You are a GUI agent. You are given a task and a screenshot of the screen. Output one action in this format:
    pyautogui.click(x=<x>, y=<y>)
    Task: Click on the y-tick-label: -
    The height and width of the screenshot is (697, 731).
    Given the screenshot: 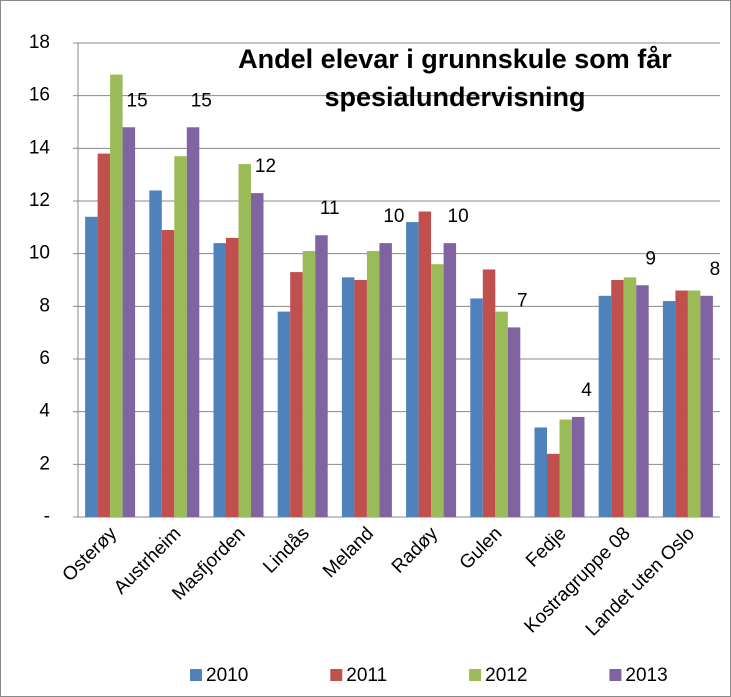 What is the action you would take?
    pyautogui.click(x=47, y=516)
    